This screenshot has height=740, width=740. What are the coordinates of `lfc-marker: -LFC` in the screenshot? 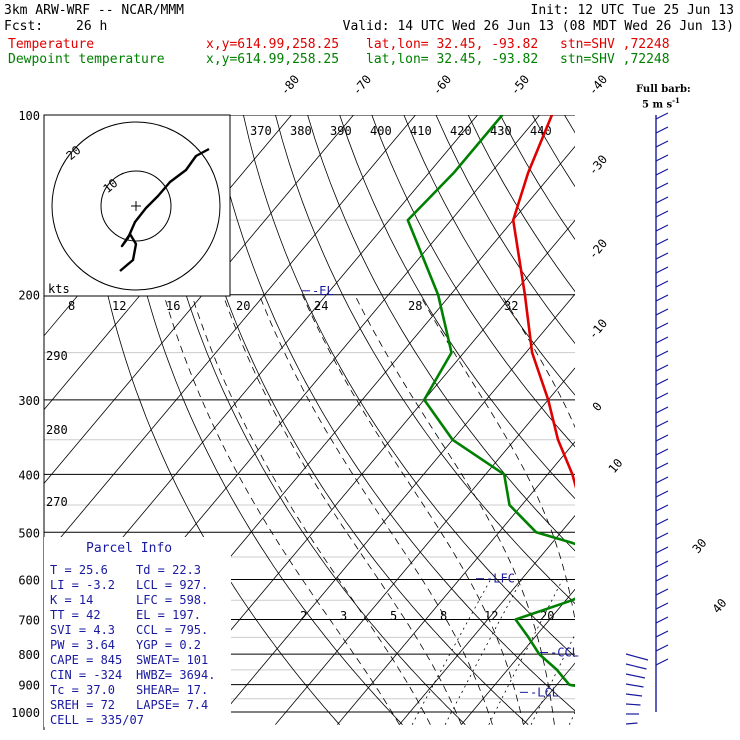 It's located at (495, 579).